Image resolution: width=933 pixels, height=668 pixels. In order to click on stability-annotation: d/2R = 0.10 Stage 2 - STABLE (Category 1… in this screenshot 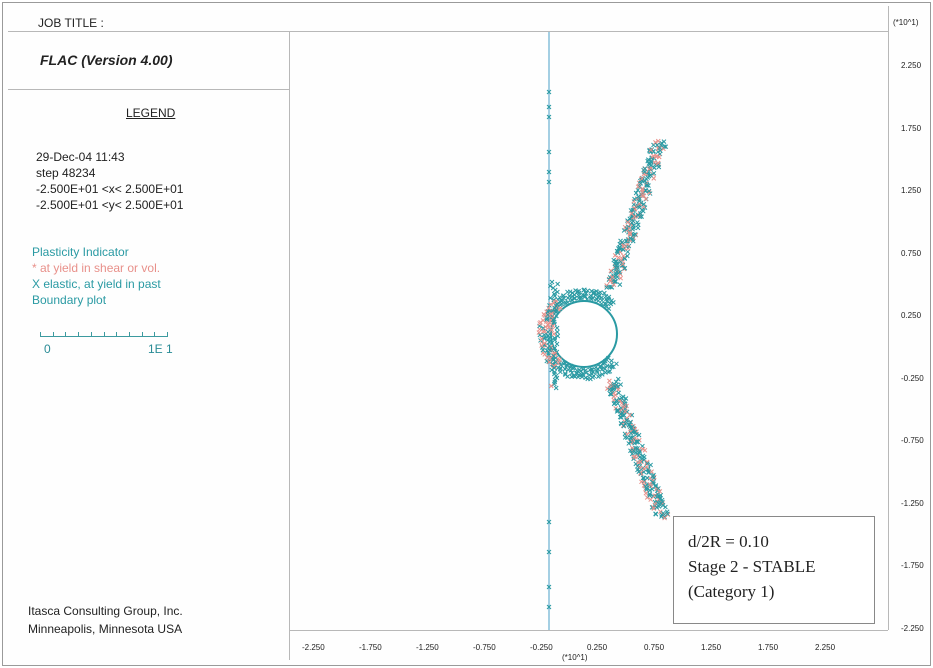, I will do `click(774, 570)`.